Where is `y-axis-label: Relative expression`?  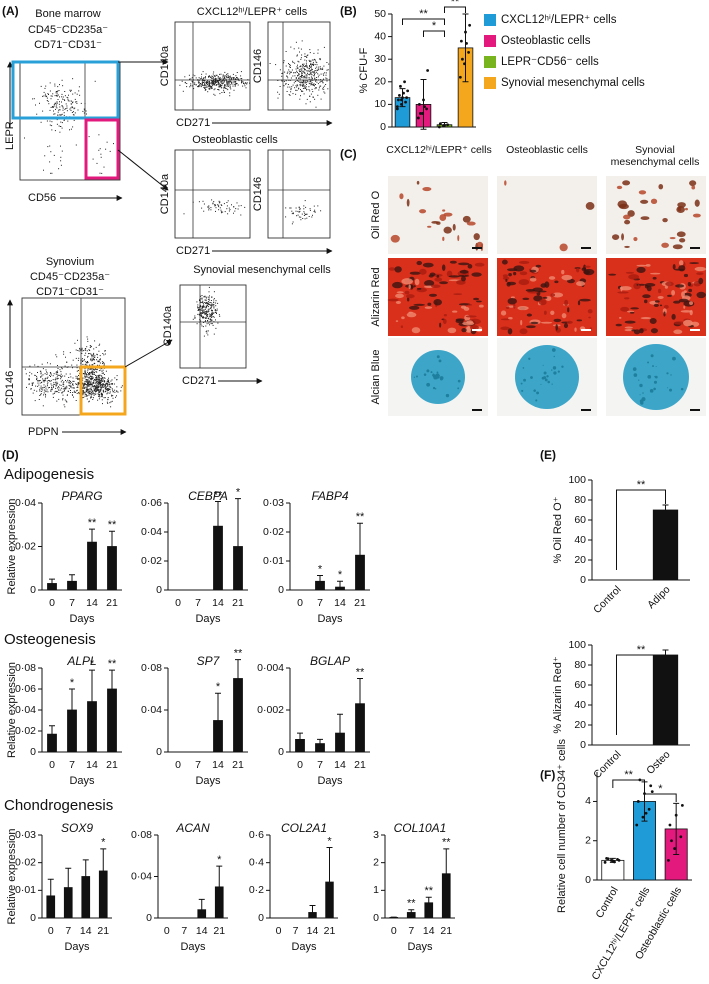
y-axis-label: Relative expression is located at coordinates (12, 710).